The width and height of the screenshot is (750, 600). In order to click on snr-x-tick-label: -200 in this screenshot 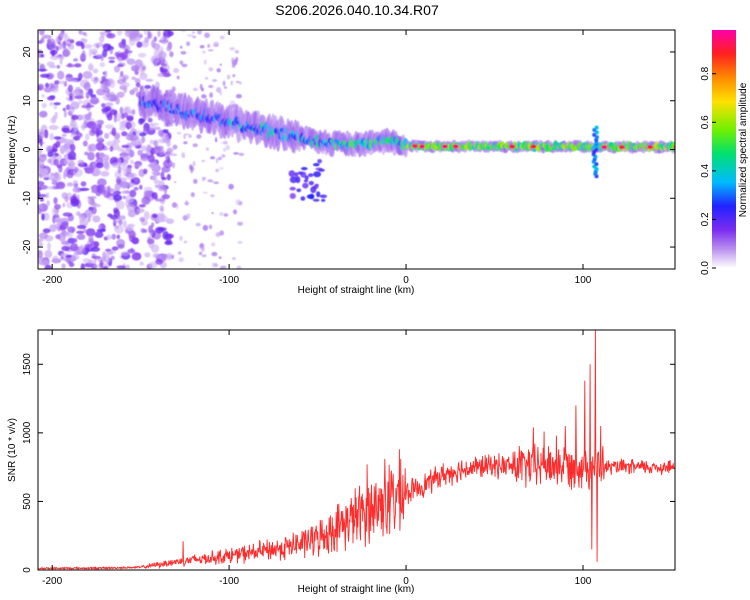, I will do `click(52, 581)`.